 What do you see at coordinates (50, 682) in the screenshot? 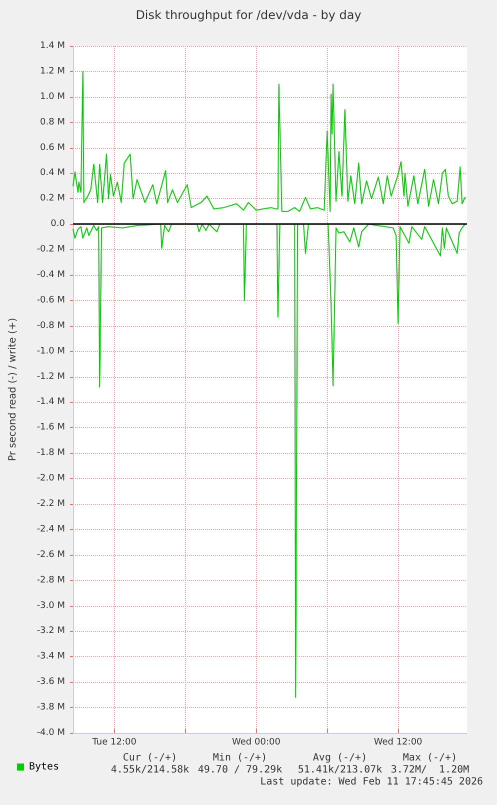
I see `y-tick-label: -3.6 M` at bounding box center [50, 682].